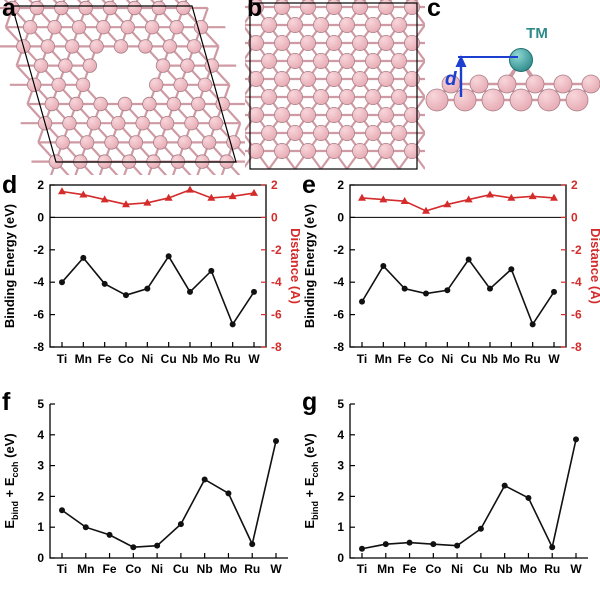 Image resolution: width=600 pixels, height=596 pixels. Describe the element at coordinates (335, 87) in the screenshot. I see `panel-b: b` at that location.